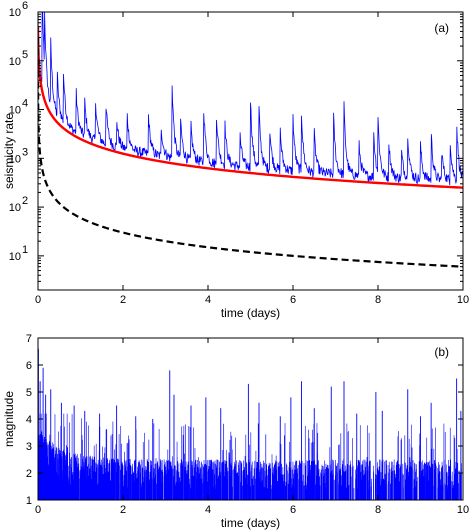 The height and width of the screenshot is (531, 474). I want to click on panel-a-x-tick-label: 2, so click(123, 300).